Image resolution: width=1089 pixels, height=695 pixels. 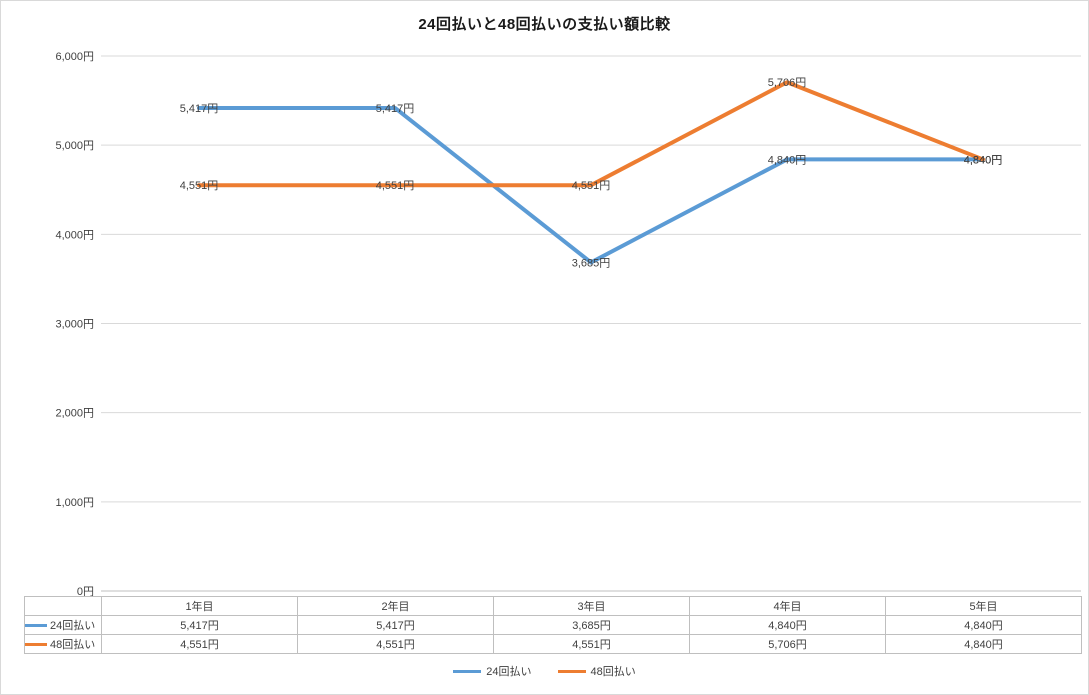 I want to click on table-row-series-48: 48回払い 4,551円 4,551円 4,551円 5,706円 4,840円, so click(x=553, y=644).